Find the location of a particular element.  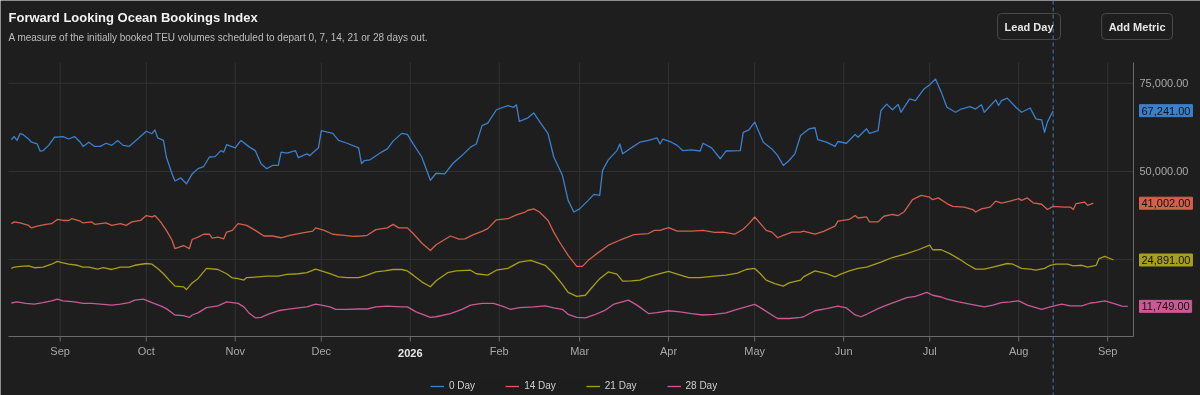

legend-label: 14 Day is located at coordinates (540, 385).